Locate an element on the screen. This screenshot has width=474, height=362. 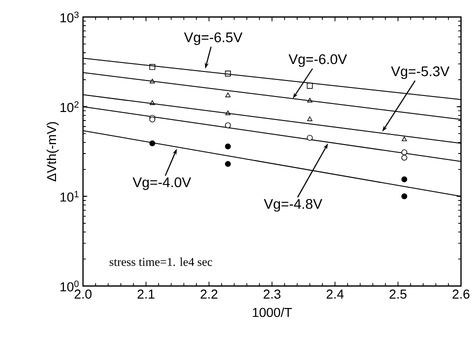
y-axis-title: ΔVth(-mV) is located at coordinates (52, 152).